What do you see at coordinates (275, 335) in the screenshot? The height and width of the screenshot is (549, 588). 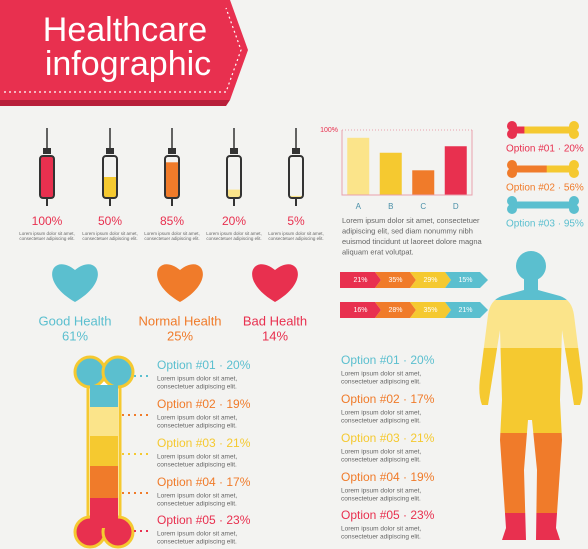 I see `heart-value: 14%` at bounding box center [275, 335].